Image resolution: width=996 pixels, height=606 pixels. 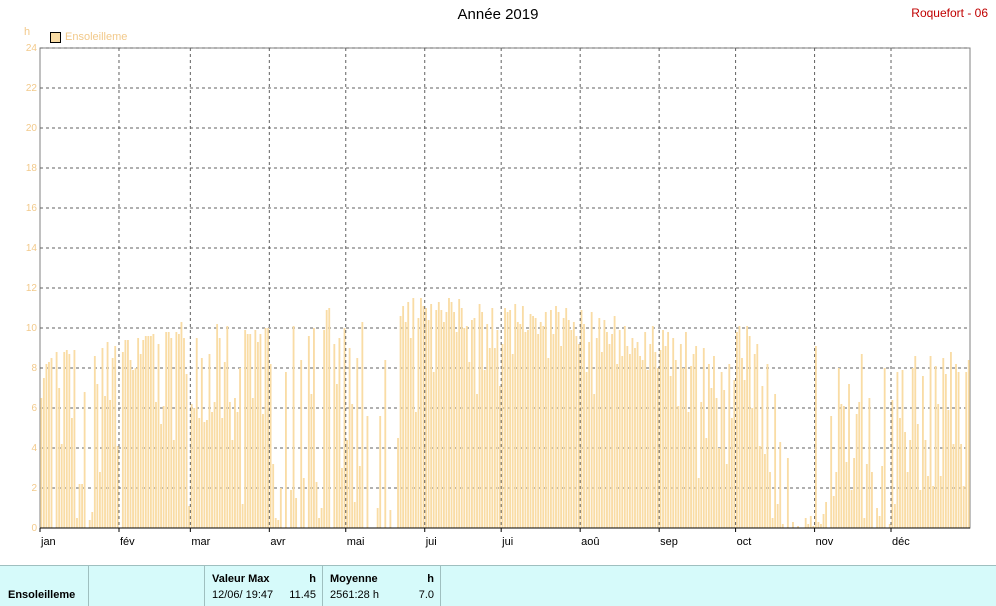 What do you see at coordinates (669, 542) in the screenshot?
I see `x-tick-label: sep` at bounding box center [669, 542].